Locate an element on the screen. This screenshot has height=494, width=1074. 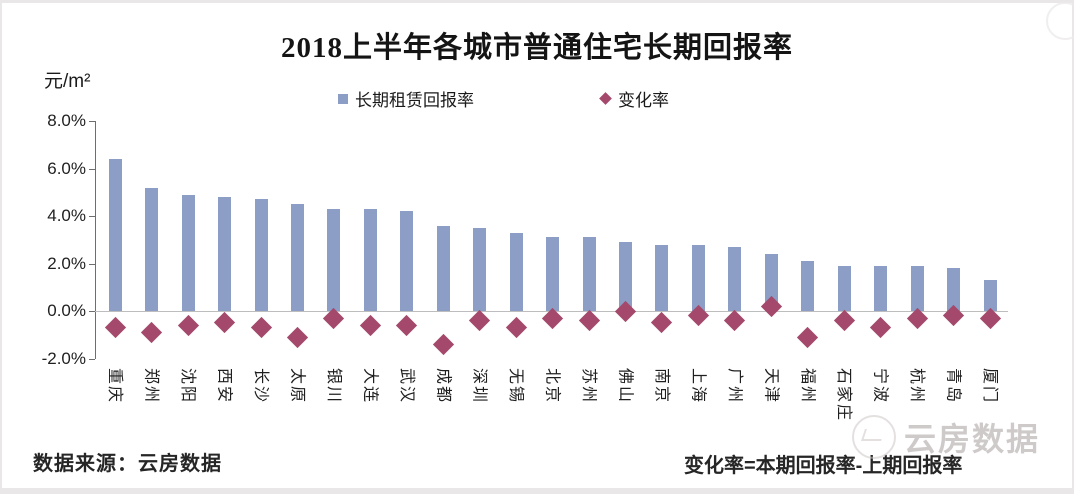
diamond-郑州 is located at coordinates (152, 332).